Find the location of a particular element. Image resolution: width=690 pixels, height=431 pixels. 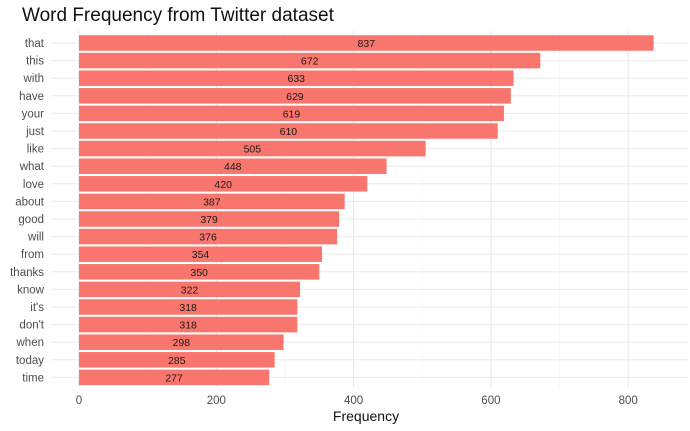

x-tick-label: 800 is located at coordinates (628, 401).